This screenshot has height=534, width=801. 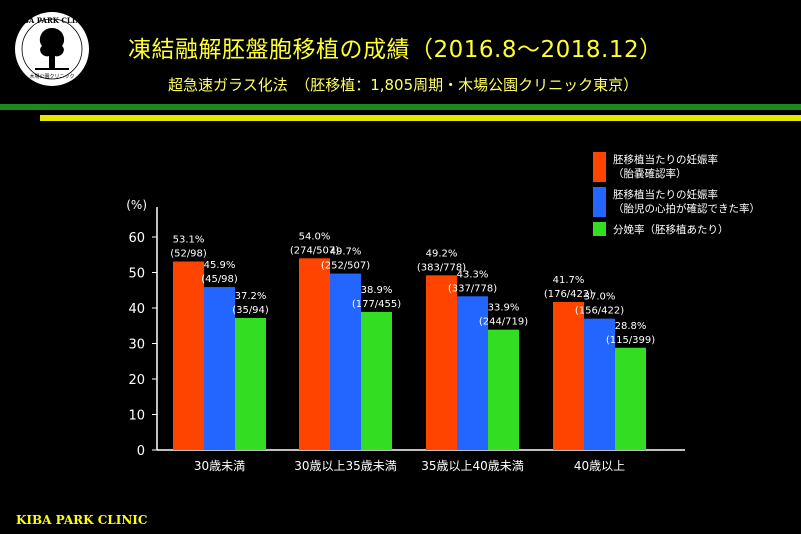 I want to click on bar-count-label: (383/778), so click(x=441, y=267).